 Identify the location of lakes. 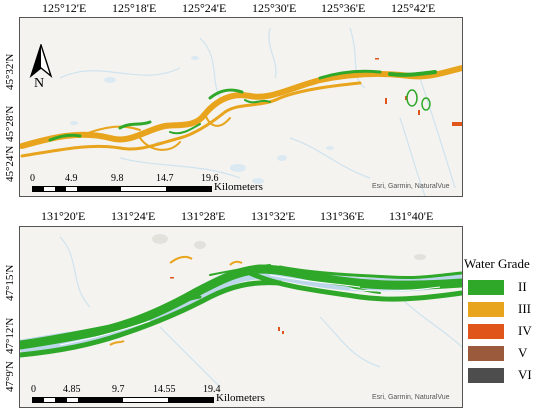
(202, 120).